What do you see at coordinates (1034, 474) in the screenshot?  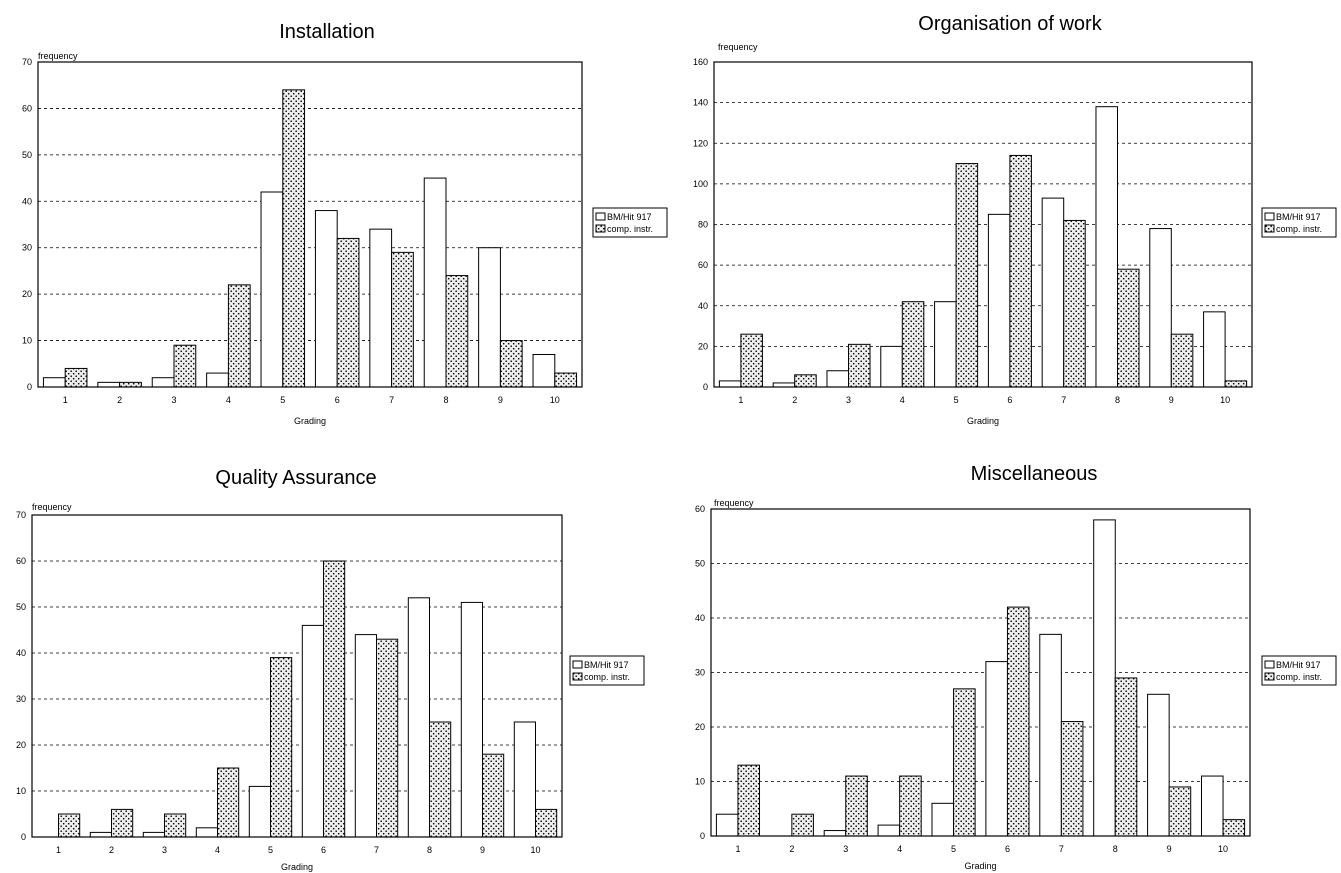 I see `chart-title: Miscellaneous` at bounding box center [1034, 474].